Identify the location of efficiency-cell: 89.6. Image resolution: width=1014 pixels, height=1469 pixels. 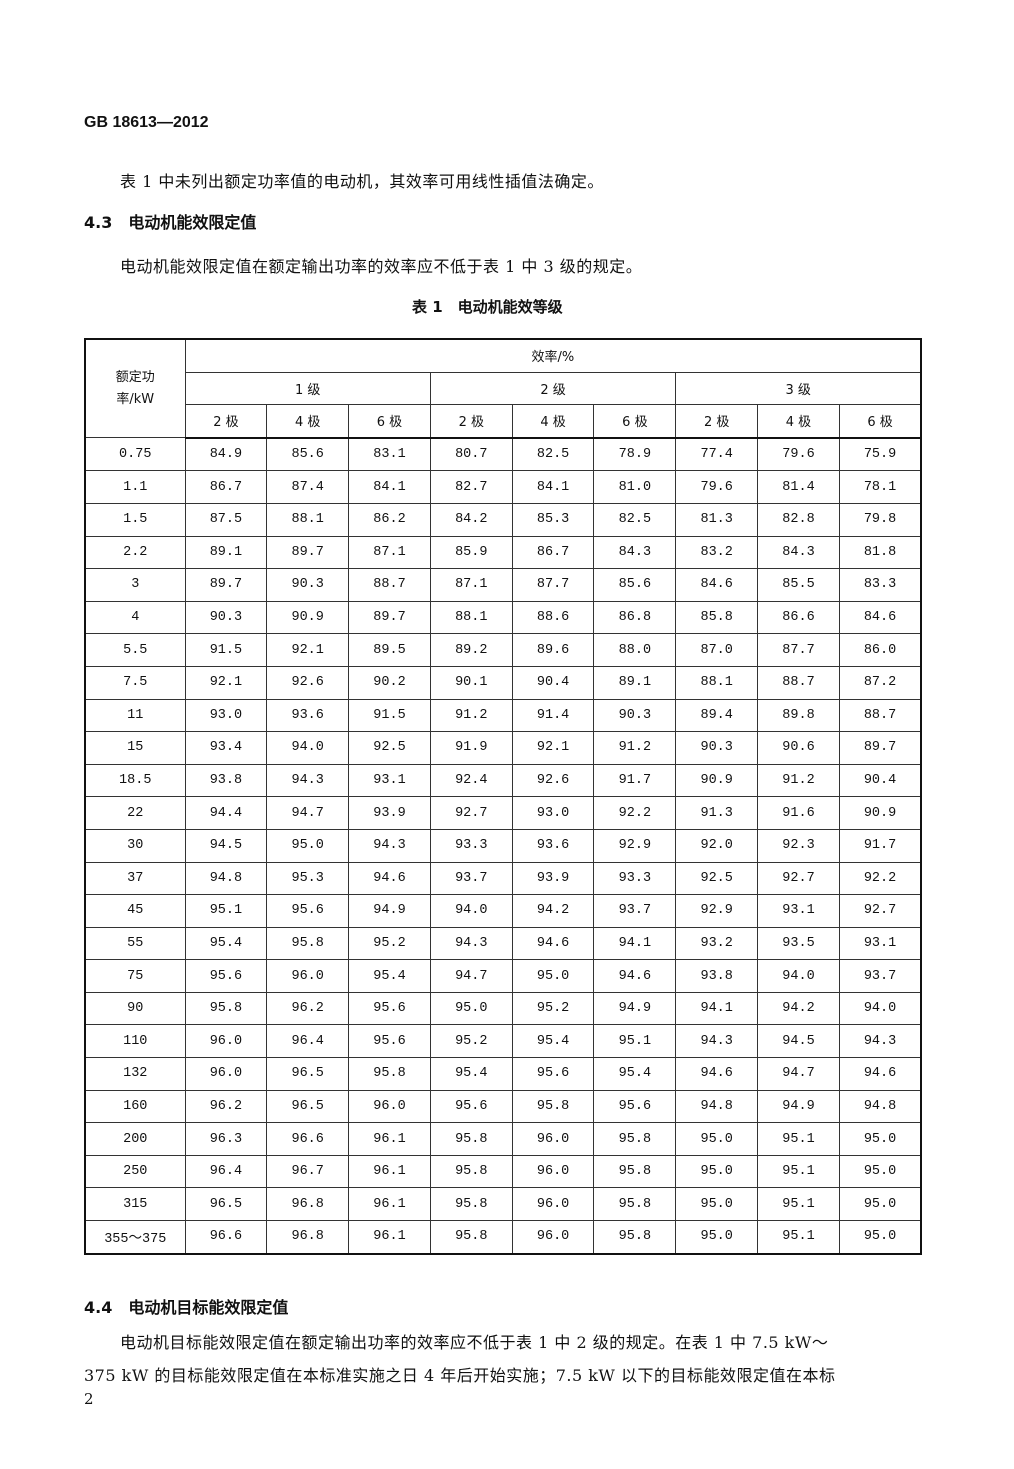
(553, 650).